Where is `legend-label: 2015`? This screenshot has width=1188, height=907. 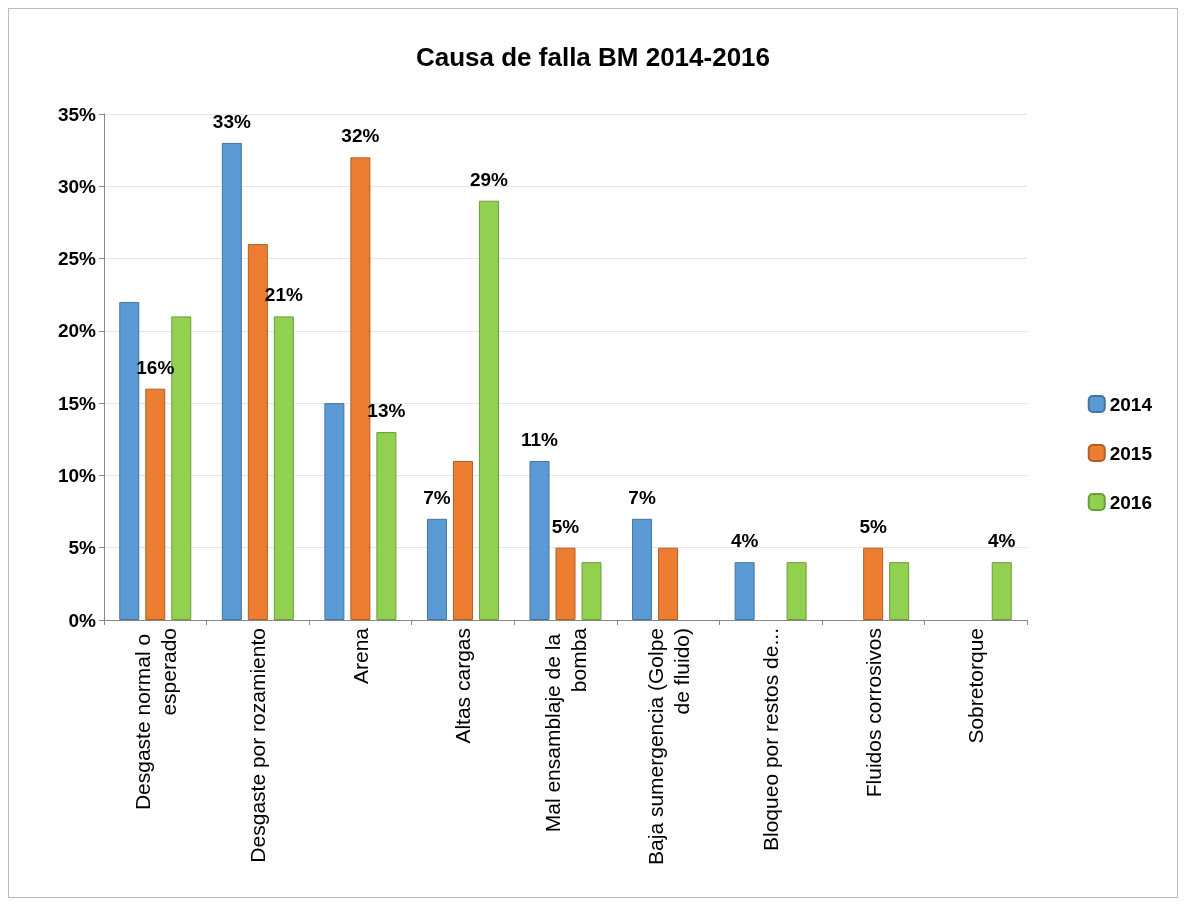
legend-label: 2015 is located at coordinates (1131, 453).